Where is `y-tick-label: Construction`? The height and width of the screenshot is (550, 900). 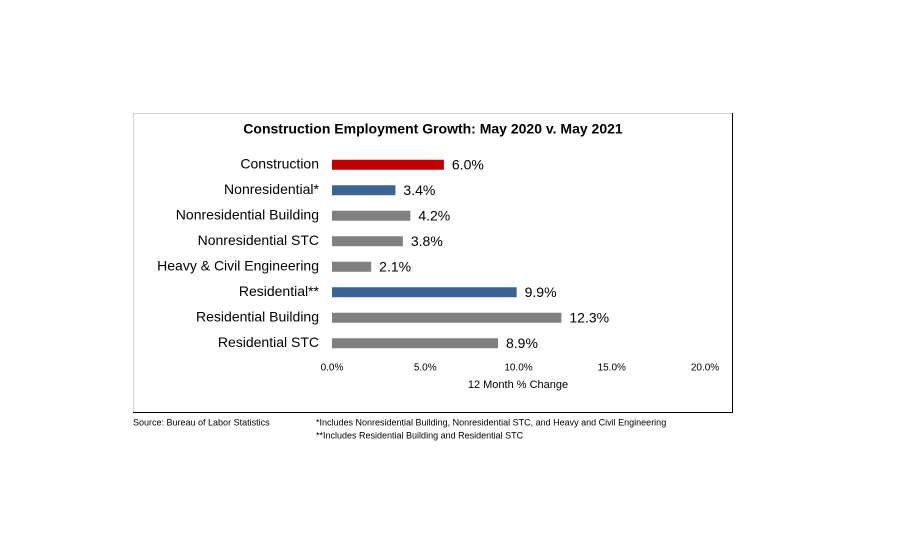
y-tick-label: Construction is located at coordinates (279, 163).